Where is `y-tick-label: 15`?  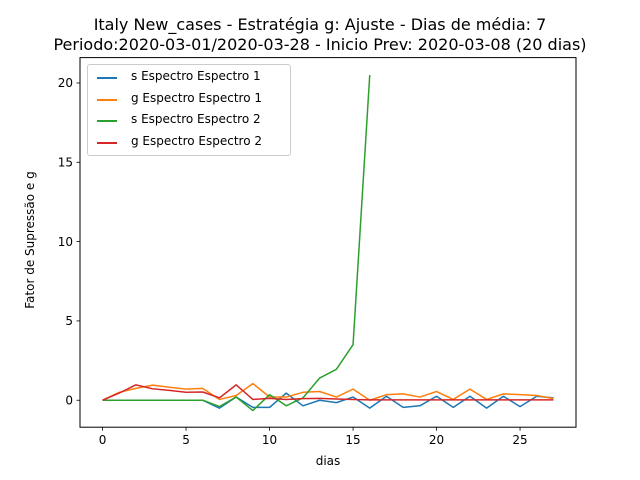 y-tick-label: 15 is located at coordinates (65, 162).